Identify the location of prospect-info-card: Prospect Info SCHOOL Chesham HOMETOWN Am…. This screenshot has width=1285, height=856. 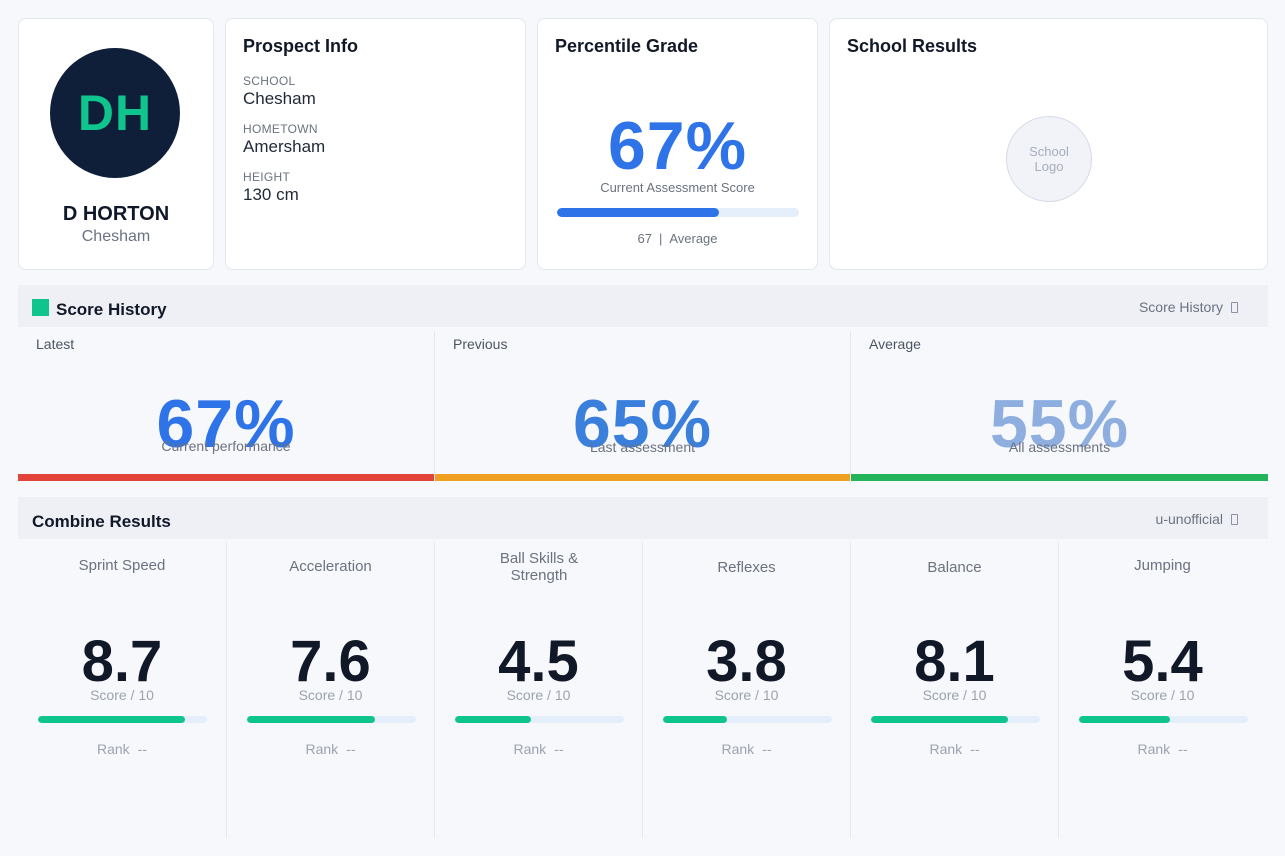
(375, 144).